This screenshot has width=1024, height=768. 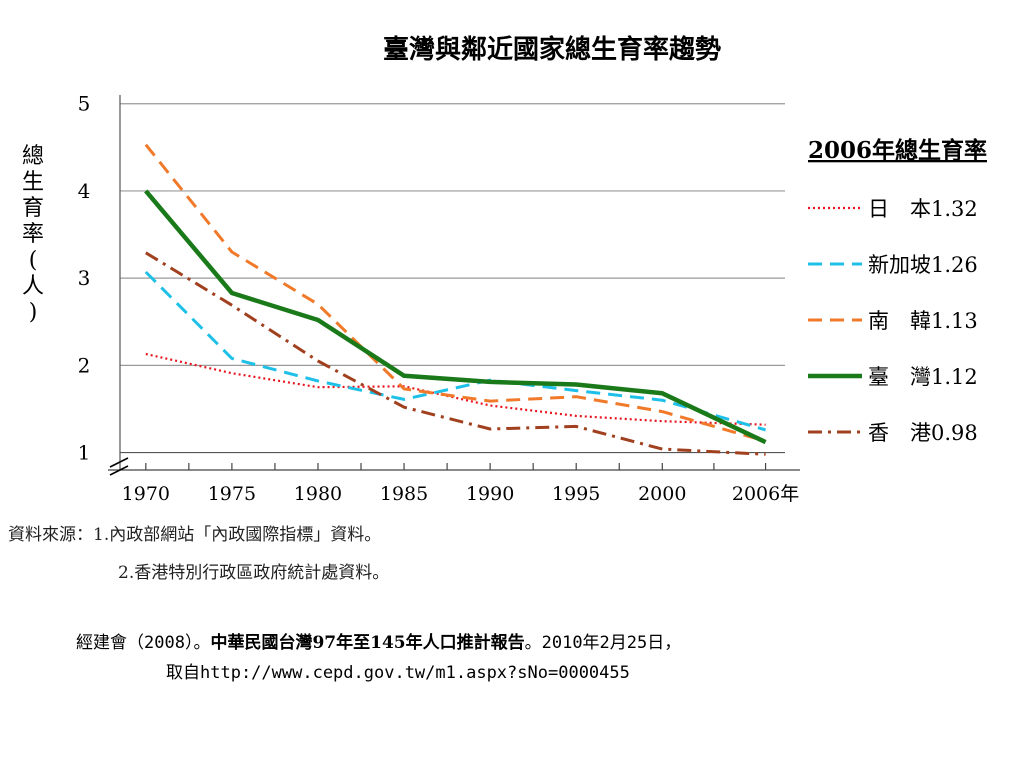 I want to click on y-axis-label: 總生育率(人), so click(x=33, y=234).